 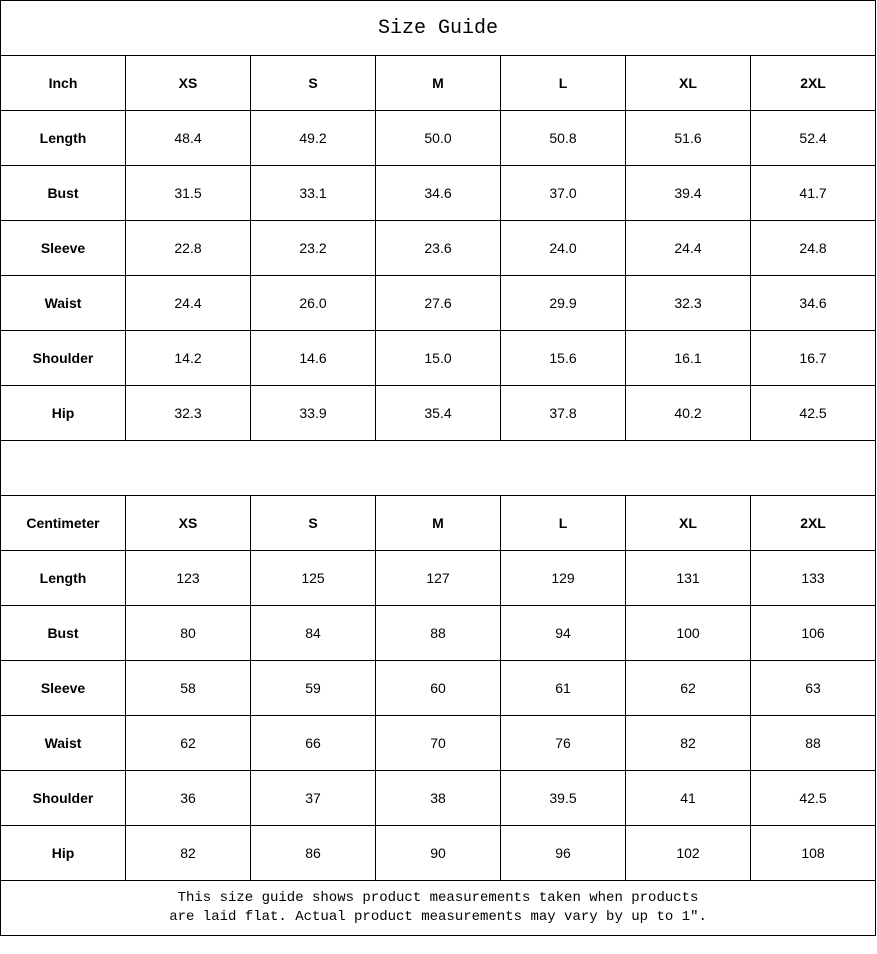 I want to click on measurement-value: 32.3, so click(x=188, y=413).